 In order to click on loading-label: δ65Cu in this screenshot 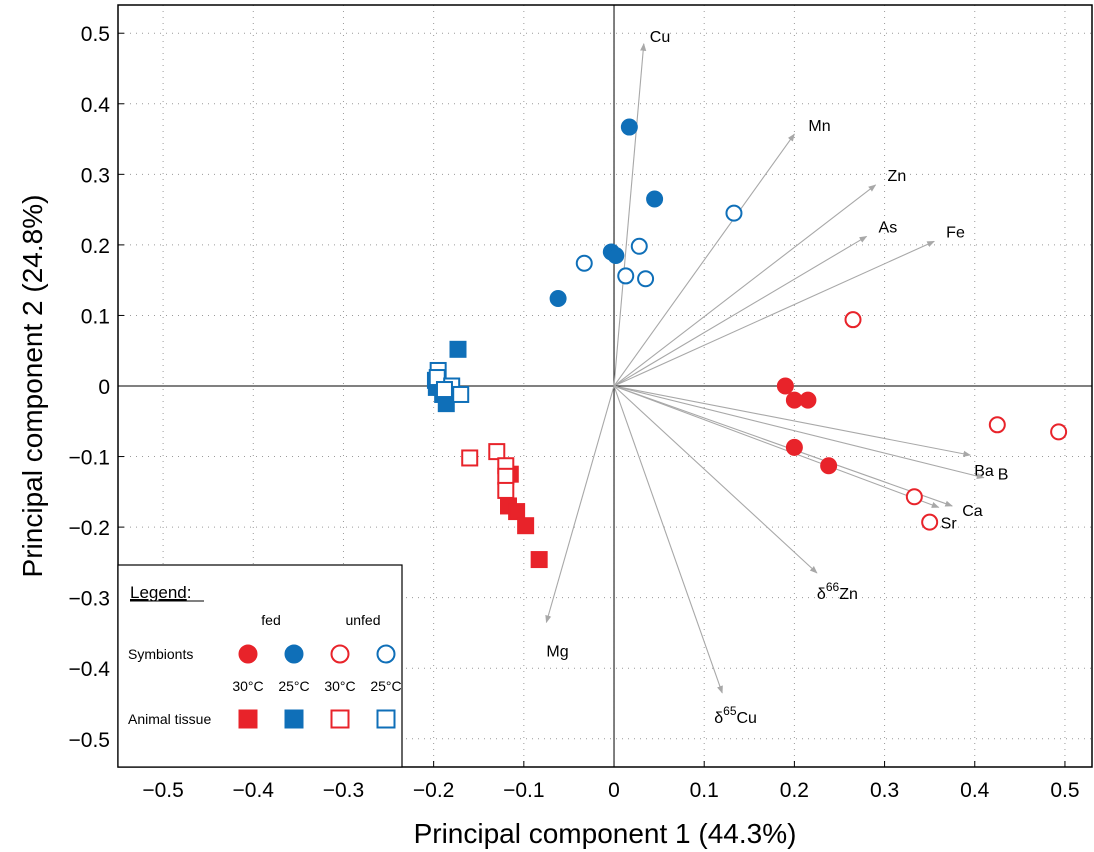, I will do `click(735, 715)`.